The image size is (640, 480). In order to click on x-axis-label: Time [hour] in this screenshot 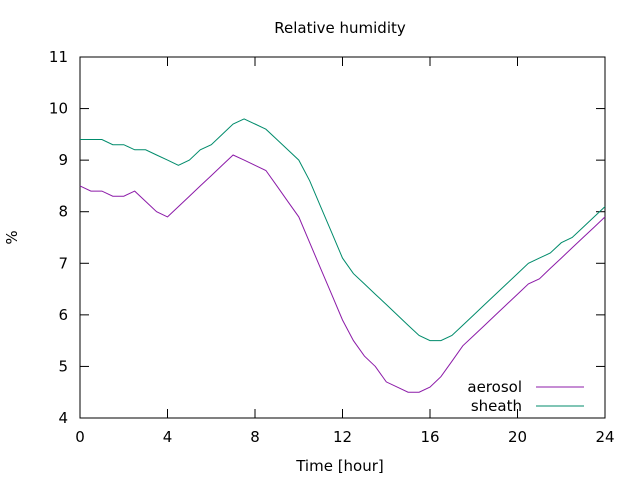, I will do `click(339, 466)`.